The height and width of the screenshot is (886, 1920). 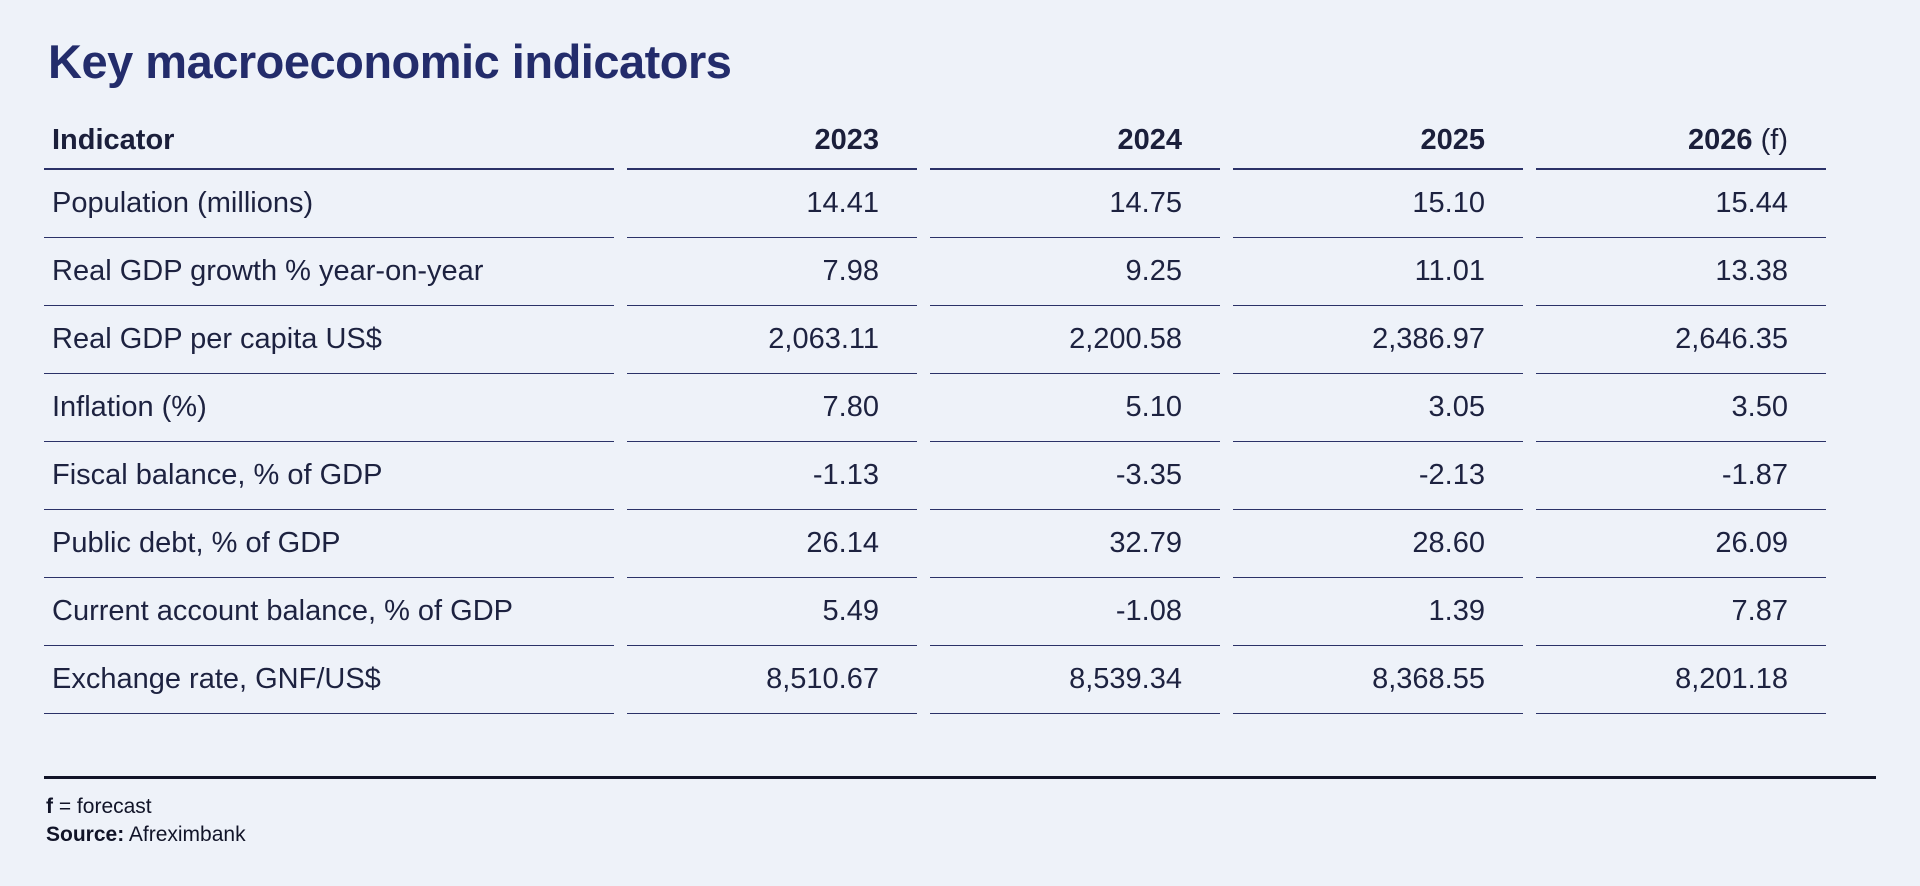 What do you see at coordinates (329, 544) in the screenshot?
I see `row-label: Public debt, % of GDP` at bounding box center [329, 544].